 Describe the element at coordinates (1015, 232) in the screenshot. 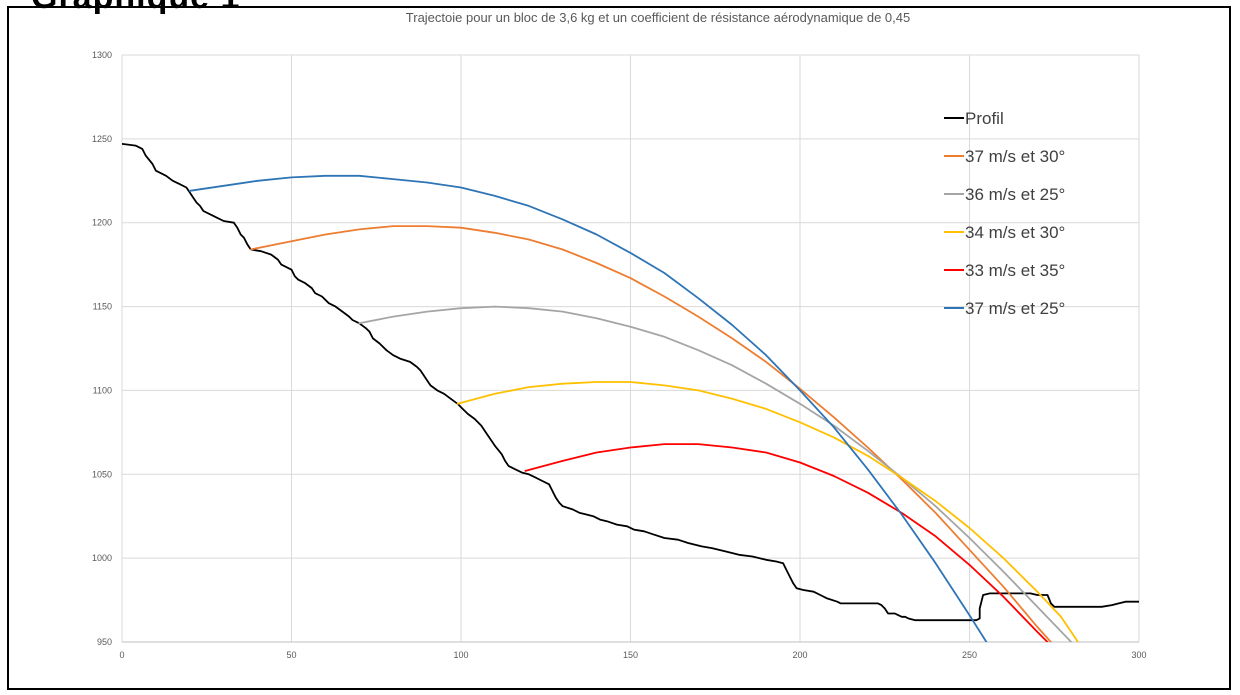

I see `legend-label: 34 m/s et 30°` at that location.